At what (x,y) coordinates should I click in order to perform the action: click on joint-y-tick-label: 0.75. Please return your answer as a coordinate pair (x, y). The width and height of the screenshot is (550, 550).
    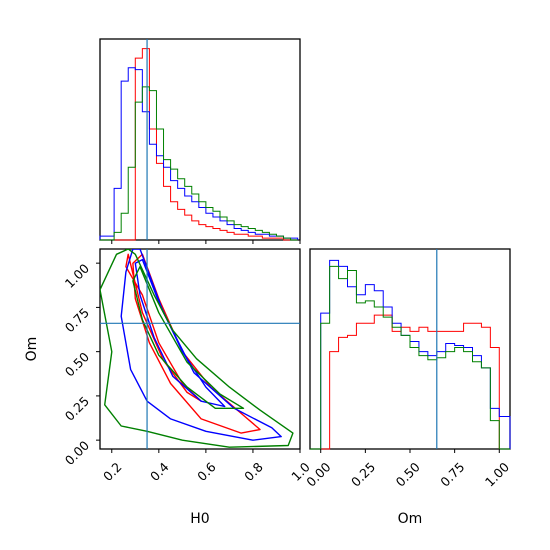
    Looking at the image, I should click on (77, 320).